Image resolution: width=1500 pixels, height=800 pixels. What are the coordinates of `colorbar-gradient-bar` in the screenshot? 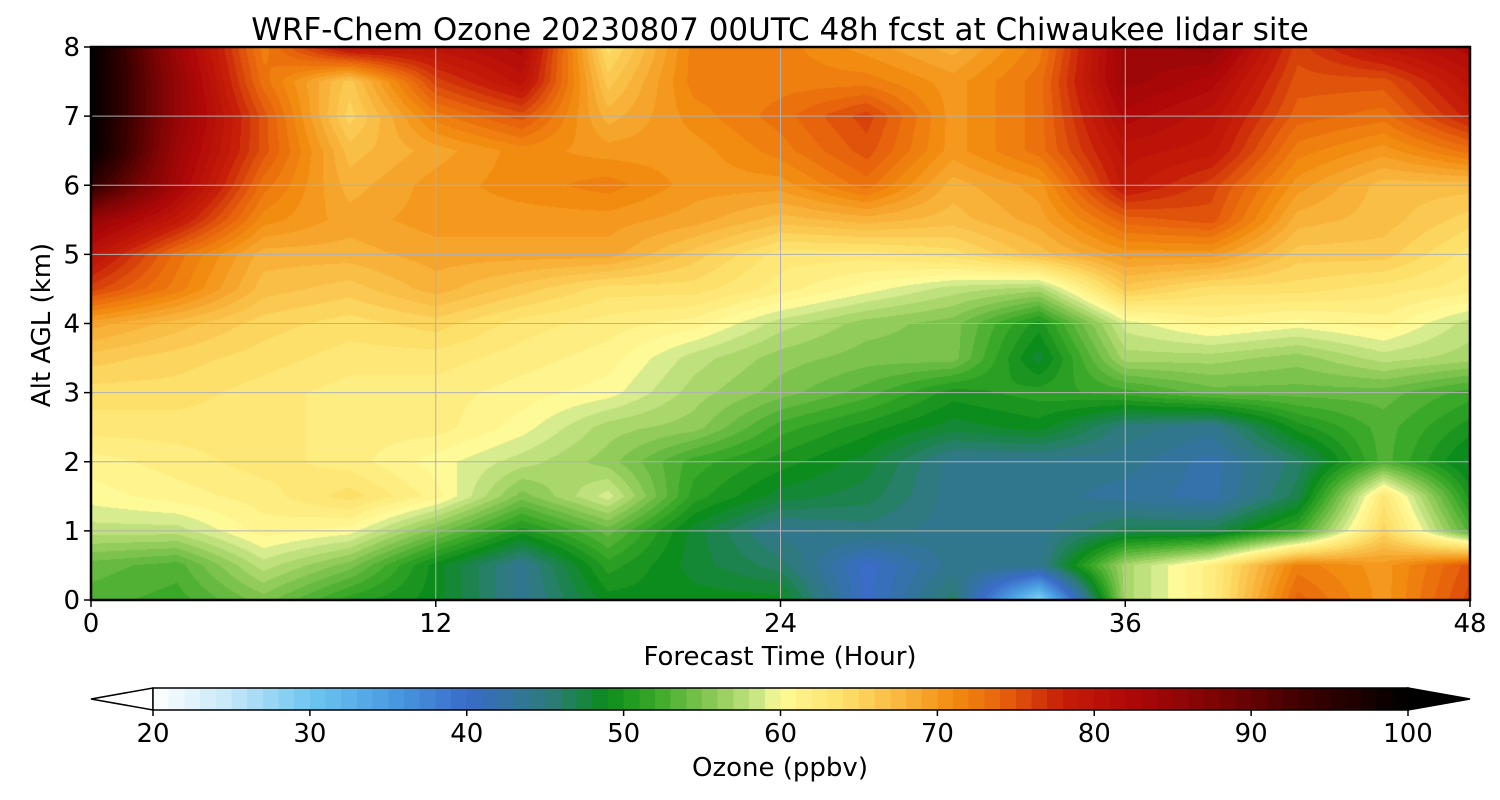 It's located at (780, 699).